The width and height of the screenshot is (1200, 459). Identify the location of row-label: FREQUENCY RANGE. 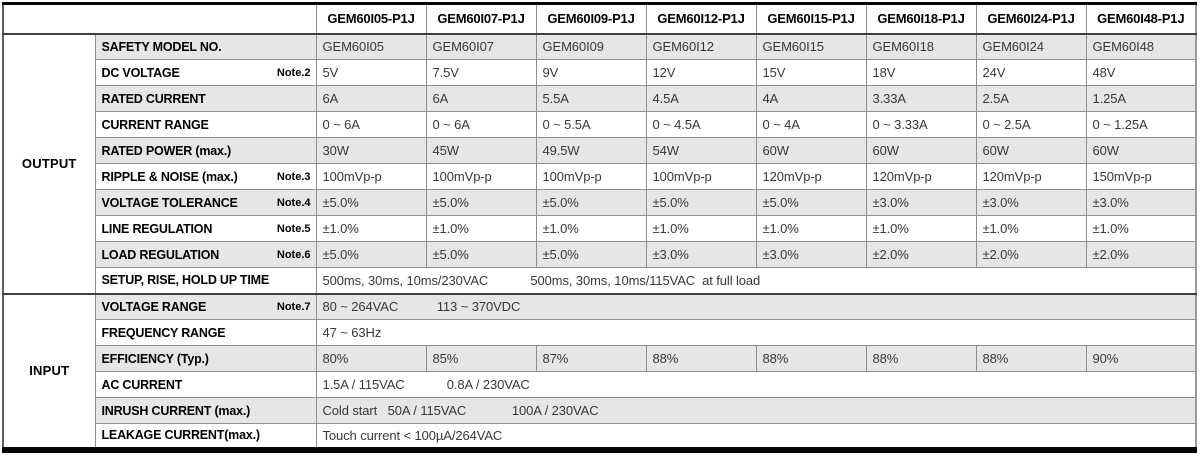
(163, 332).